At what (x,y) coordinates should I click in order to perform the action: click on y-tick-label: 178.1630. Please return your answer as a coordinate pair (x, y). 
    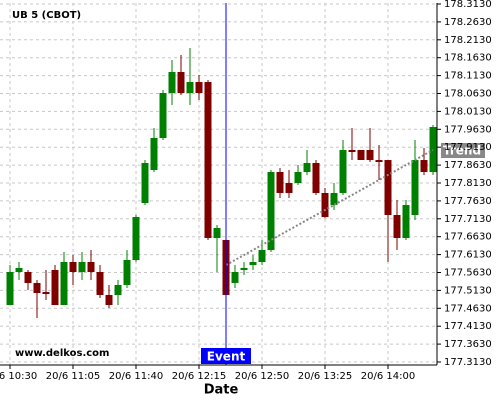
    Looking at the image, I should click on (468, 58).